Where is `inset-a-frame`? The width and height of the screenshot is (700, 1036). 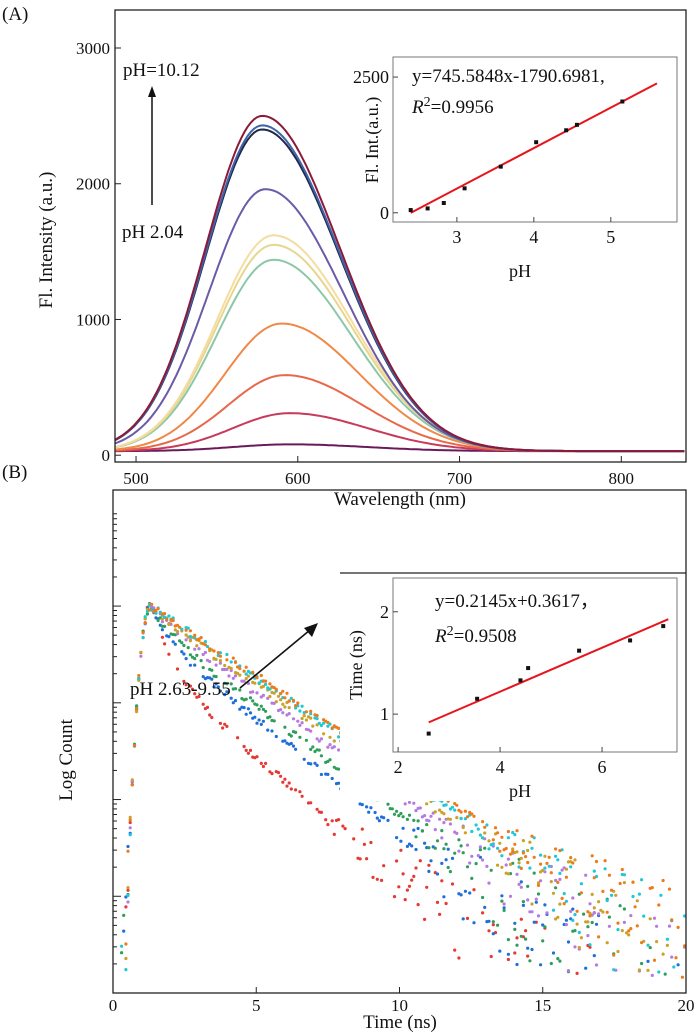
inset-a-frame is located at coordinates (535, 139).